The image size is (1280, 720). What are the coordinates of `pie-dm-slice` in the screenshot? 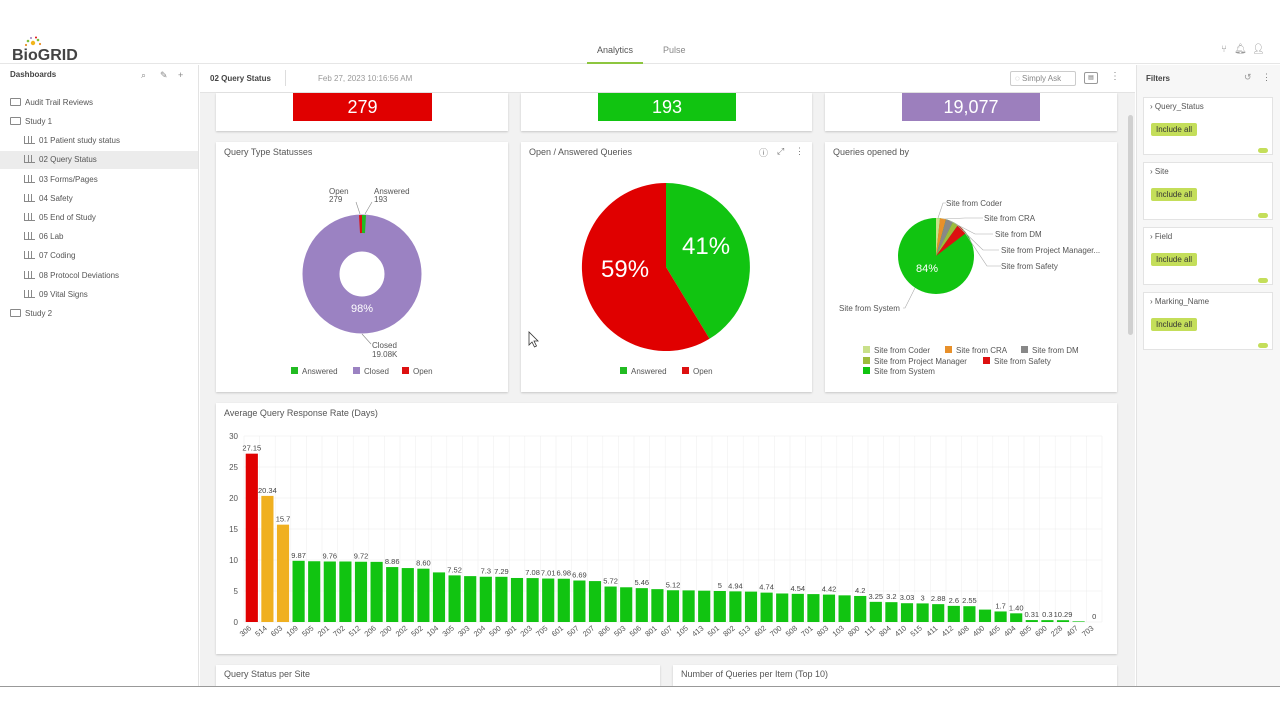 It's located at (944, 237).